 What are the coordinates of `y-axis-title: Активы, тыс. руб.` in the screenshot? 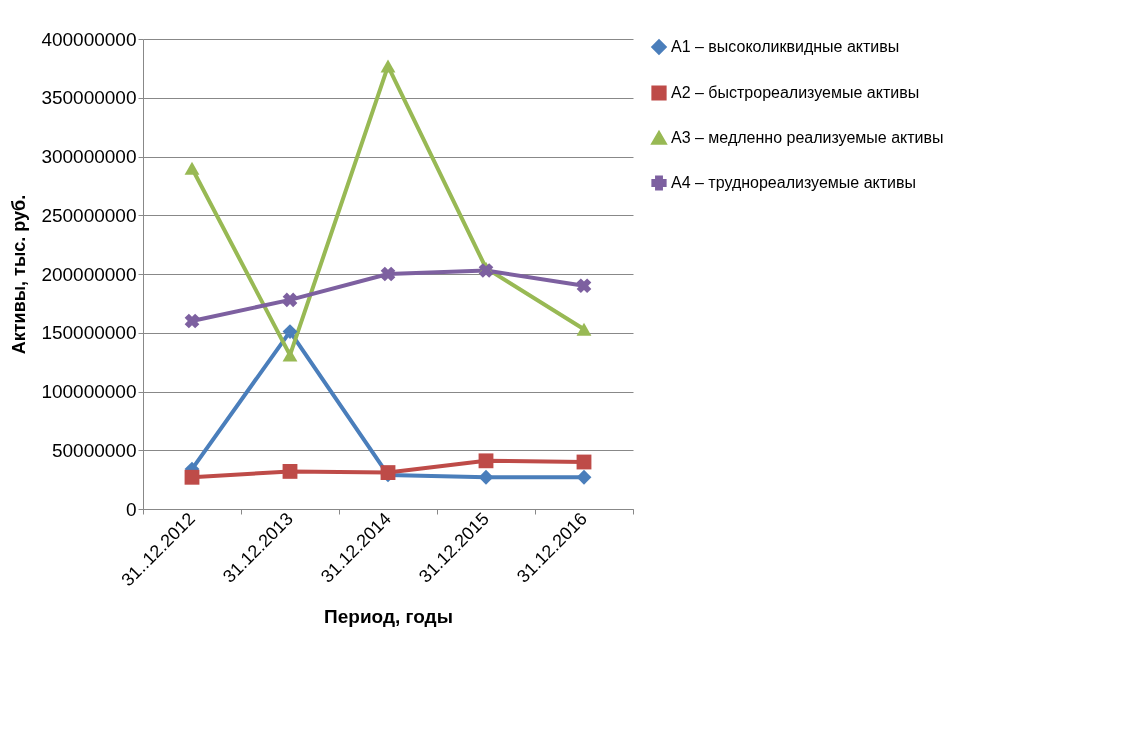 It's located at (19, 274).